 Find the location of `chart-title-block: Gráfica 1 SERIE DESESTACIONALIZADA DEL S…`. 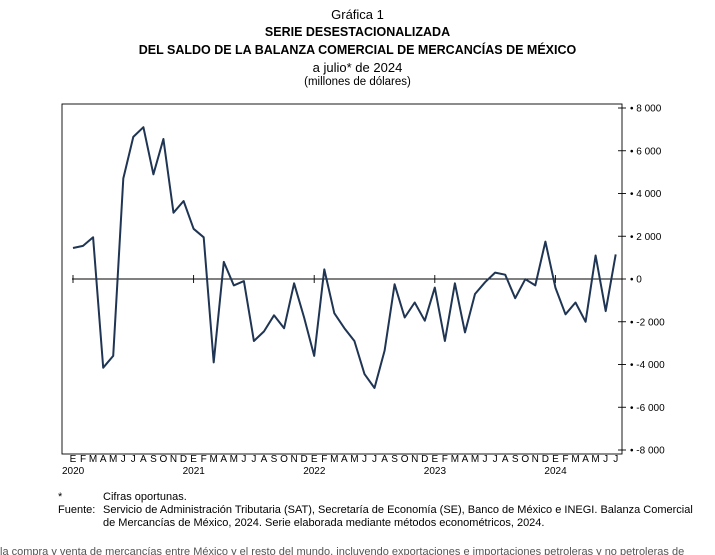

chart-title-block: Gráfica 1 SERIE DESESTACIONALIZADA DEL S… is located at coordinates (357, 47).